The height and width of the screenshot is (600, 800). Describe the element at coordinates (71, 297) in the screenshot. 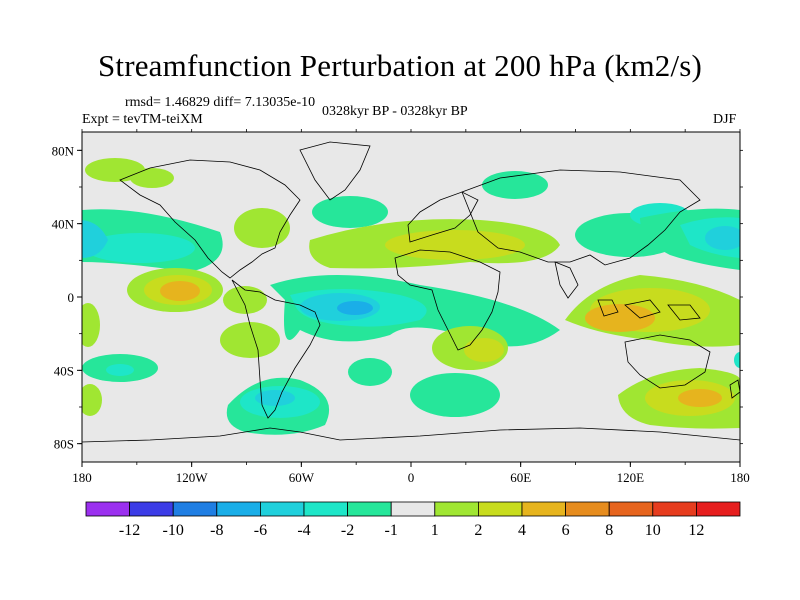

I see `lat-tick-label: 0` at that location.